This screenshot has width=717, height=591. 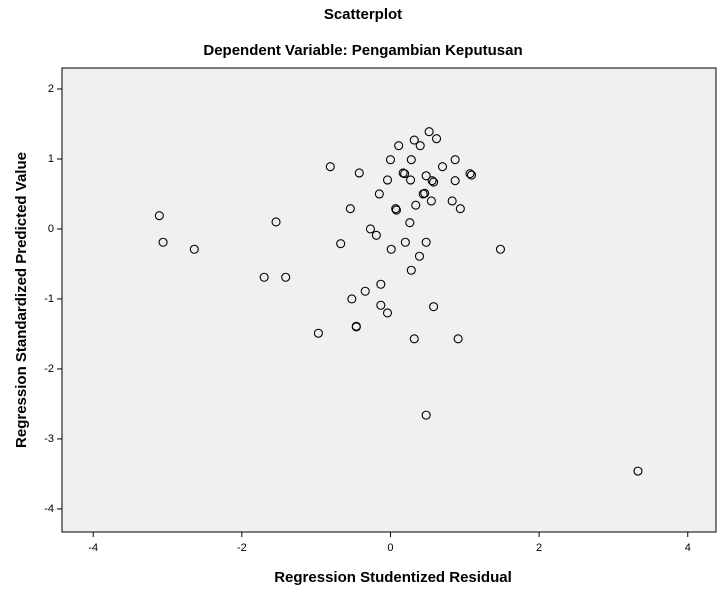 I want to click on x-tick-label: 4, so click(x=688, y=548).